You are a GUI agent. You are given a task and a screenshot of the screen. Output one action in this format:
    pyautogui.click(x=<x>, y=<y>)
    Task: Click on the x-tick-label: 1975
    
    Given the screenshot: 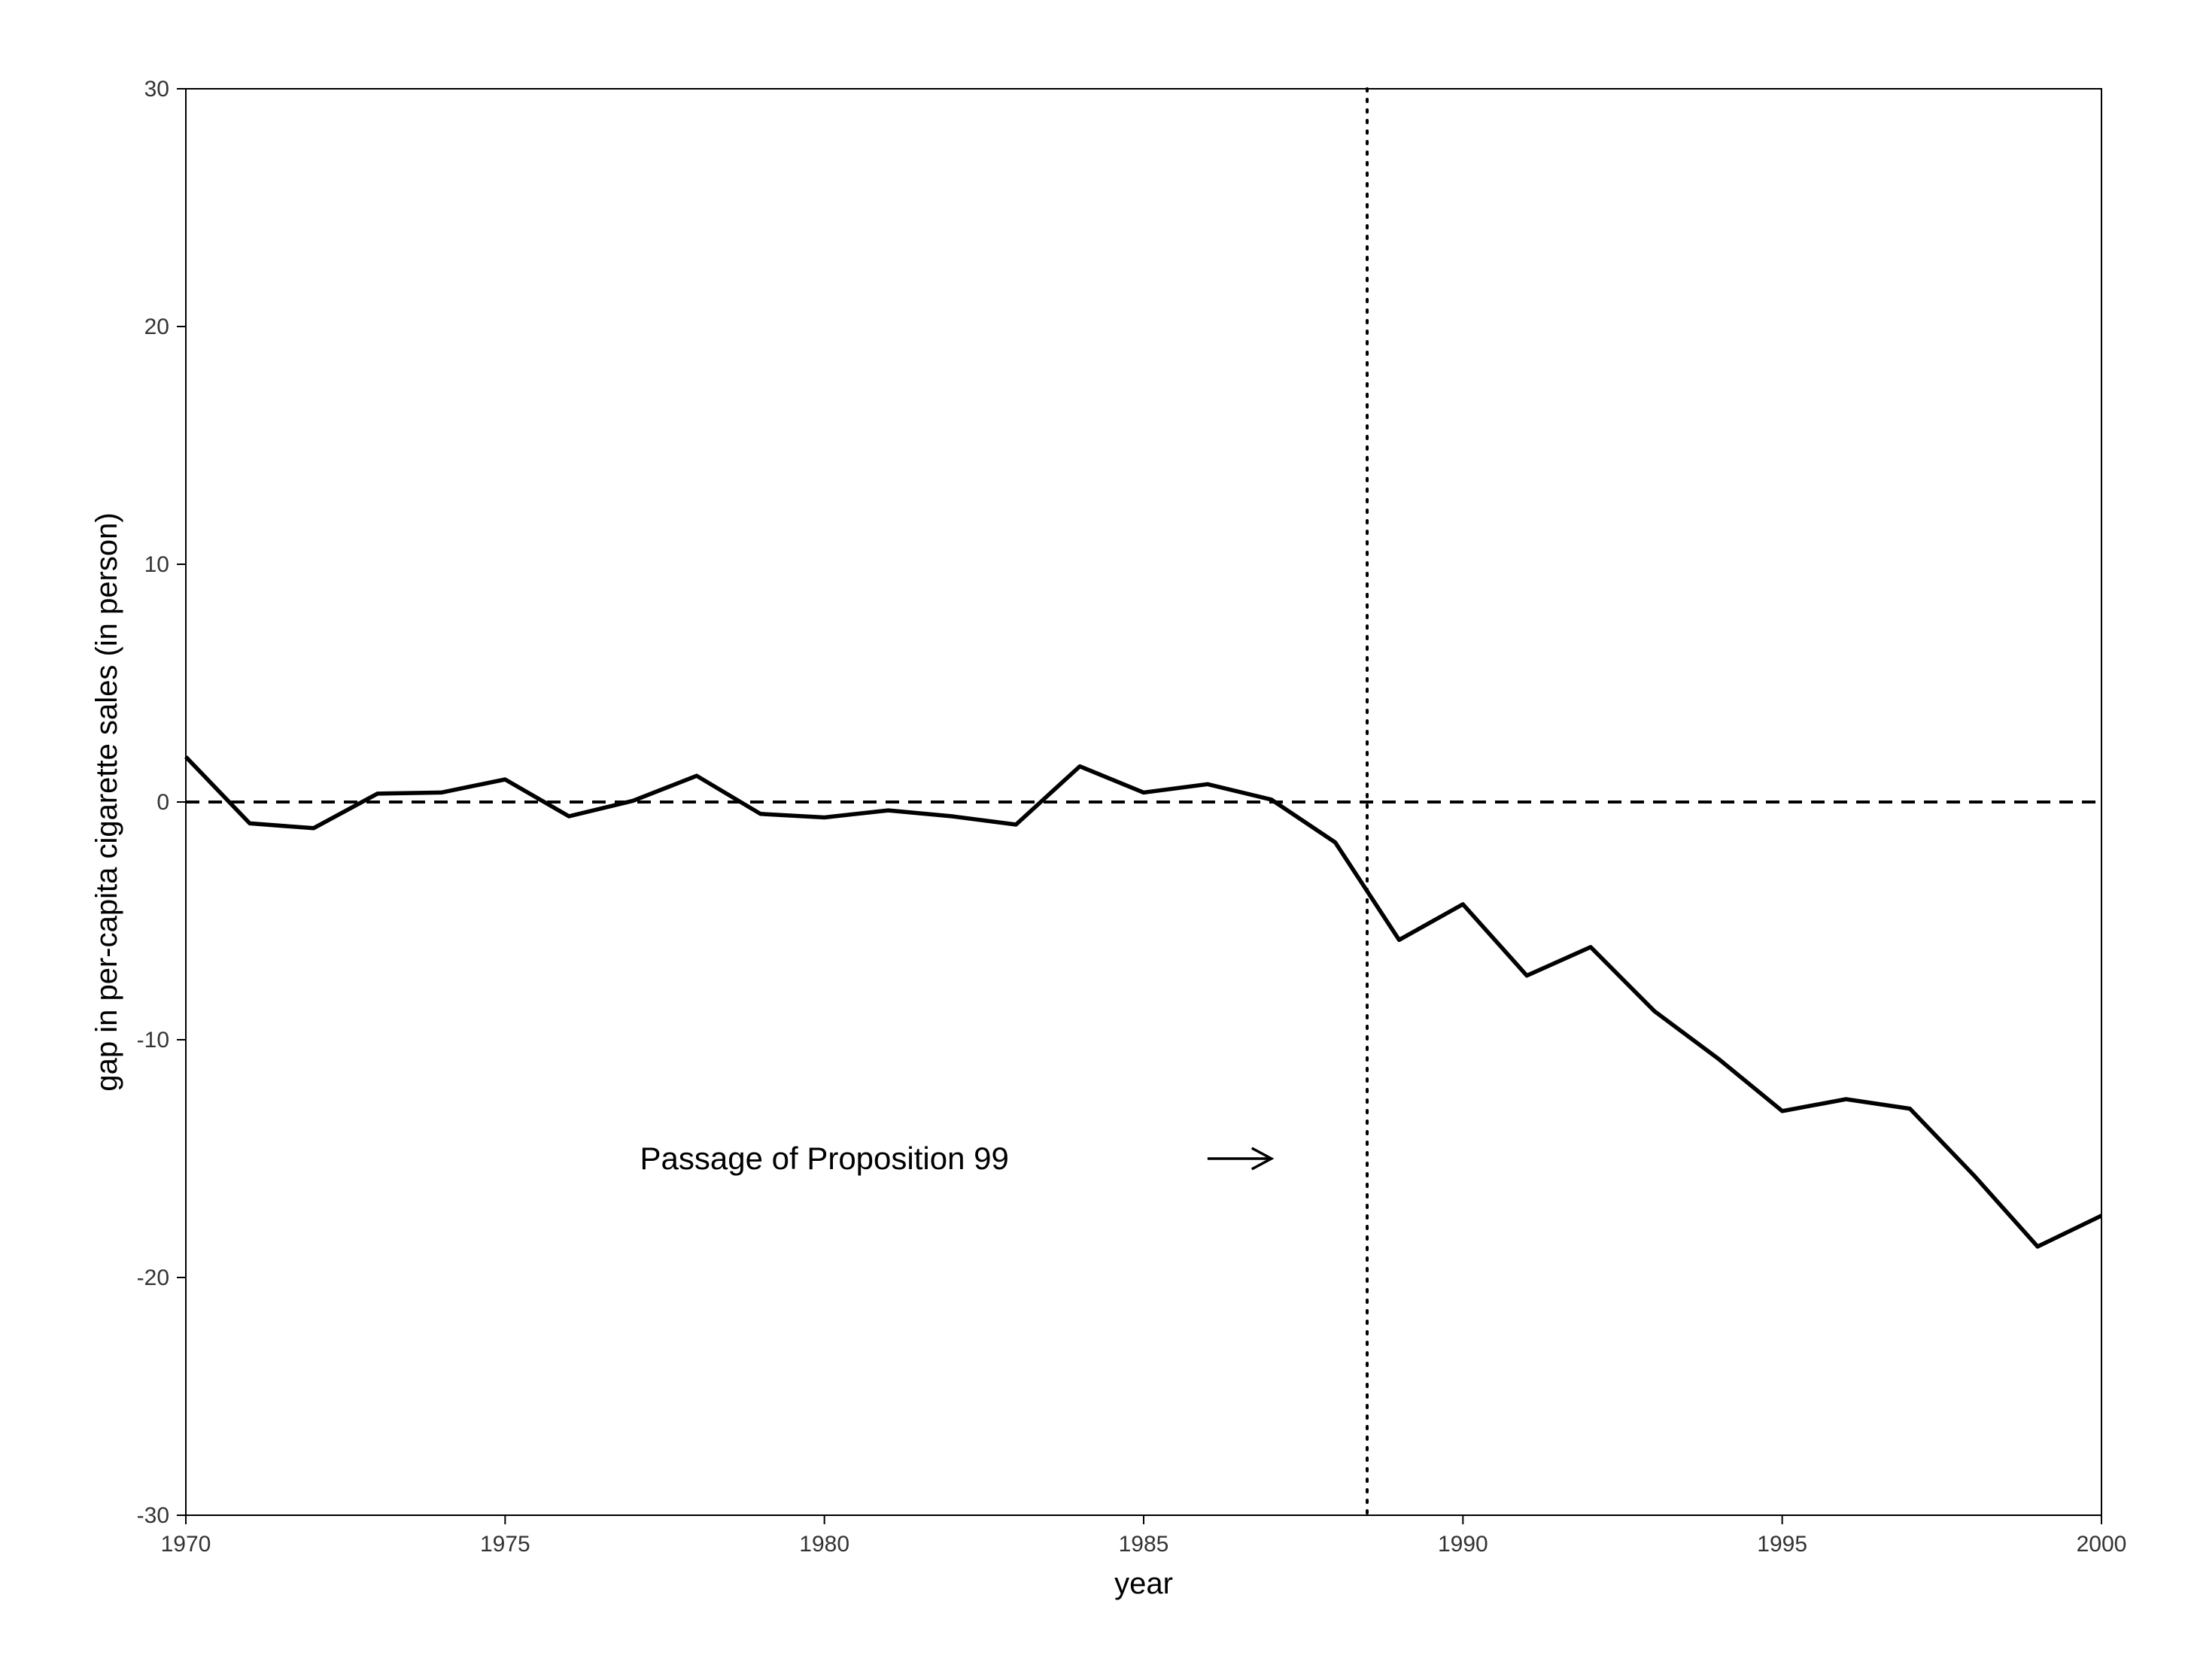 What is the action you would take?
    pyautogui.click(x=505, y=1545)
    